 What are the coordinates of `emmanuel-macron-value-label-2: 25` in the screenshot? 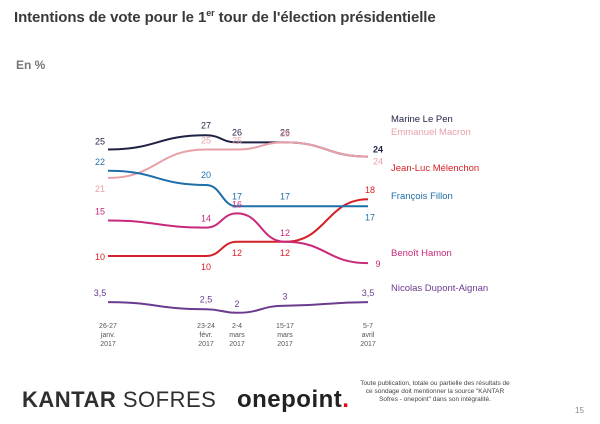 It's located at (237, 141).